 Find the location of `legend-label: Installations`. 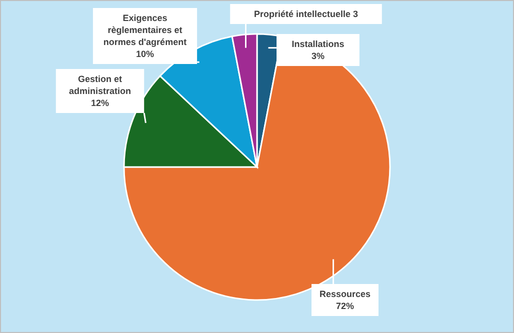

legend-label: Installations is located at coordinates (318, 44).